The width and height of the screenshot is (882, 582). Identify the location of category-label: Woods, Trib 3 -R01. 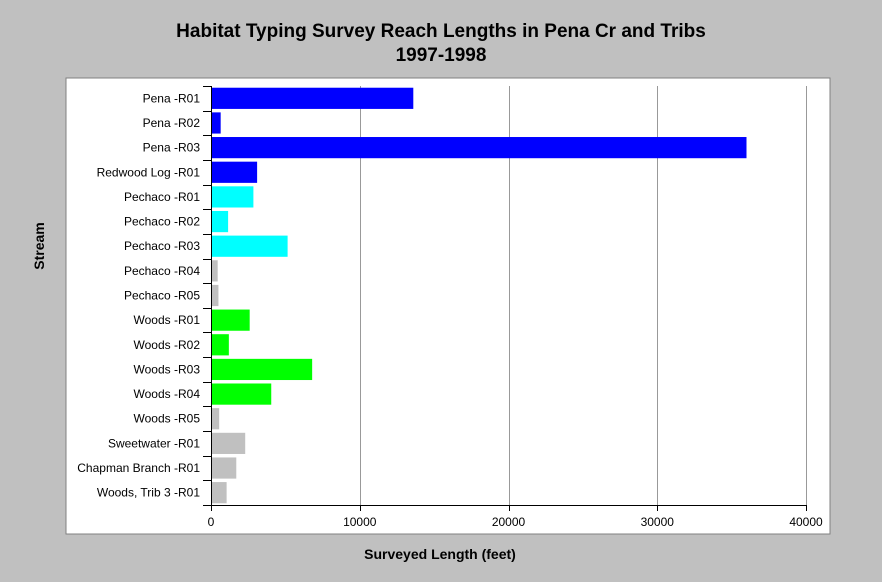
(148, 493).